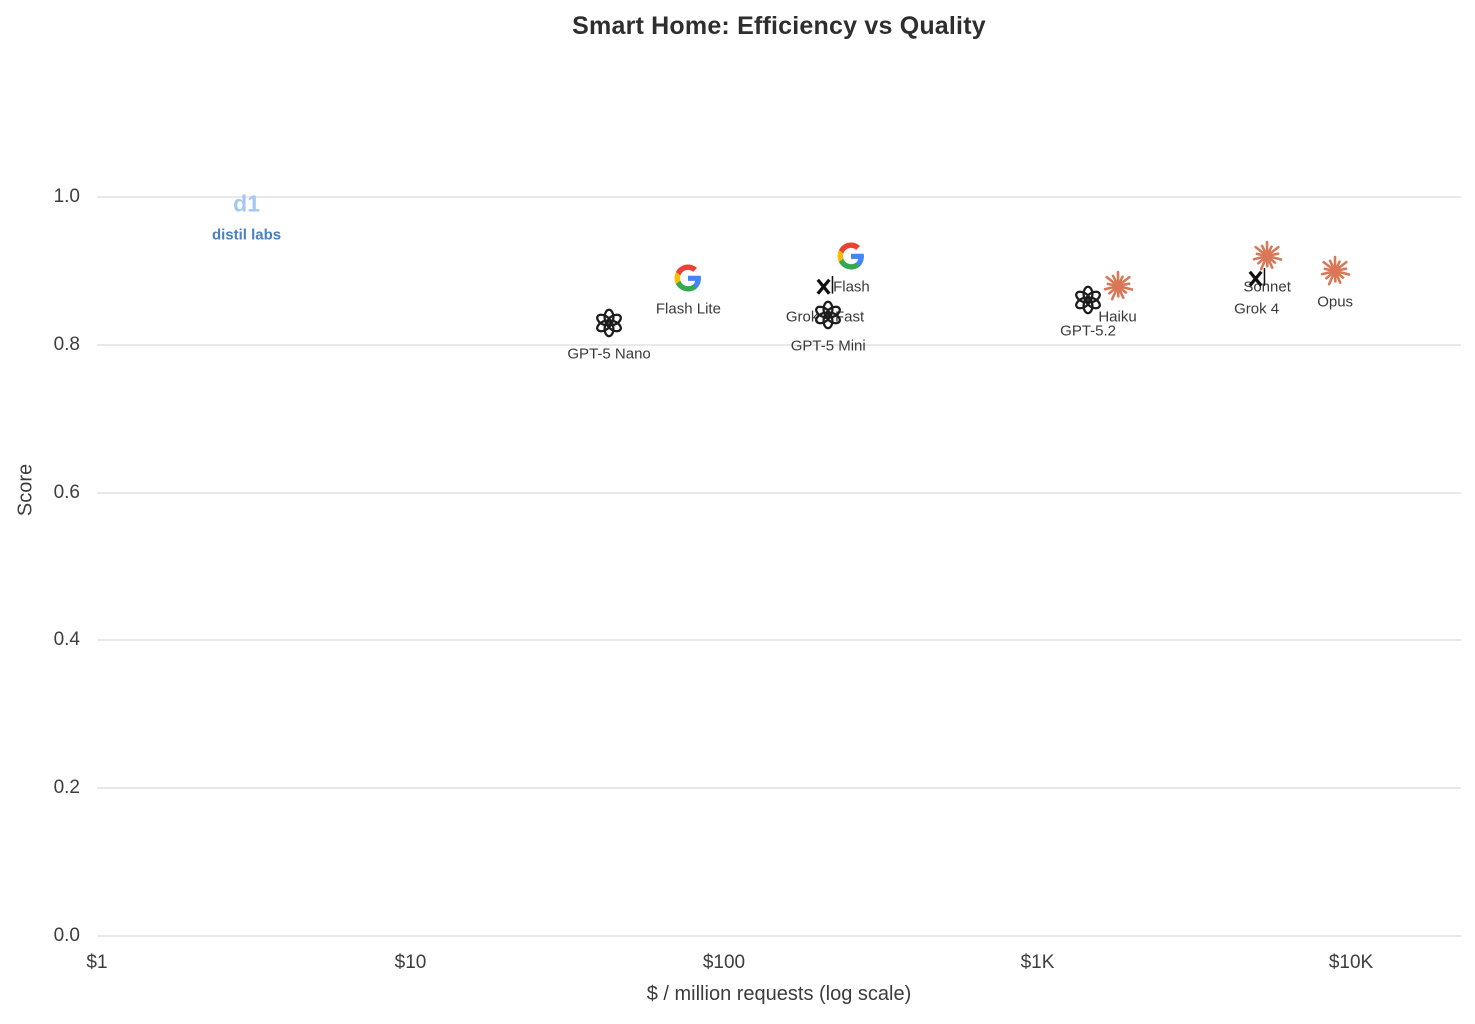 The height and width of the screenshot is (1024, 1475). What do you see at coordinates (1117, 317) in the screenshot?
I see `point-label-haiku: Haiku` at bounding box center [1117, 317].